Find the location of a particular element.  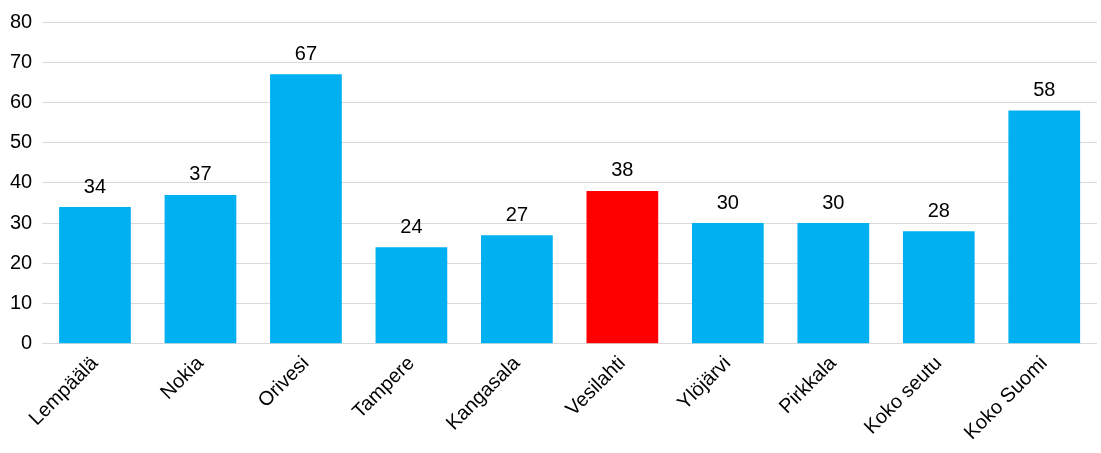

data-label: 58 is located at coordinates (1044, 89).